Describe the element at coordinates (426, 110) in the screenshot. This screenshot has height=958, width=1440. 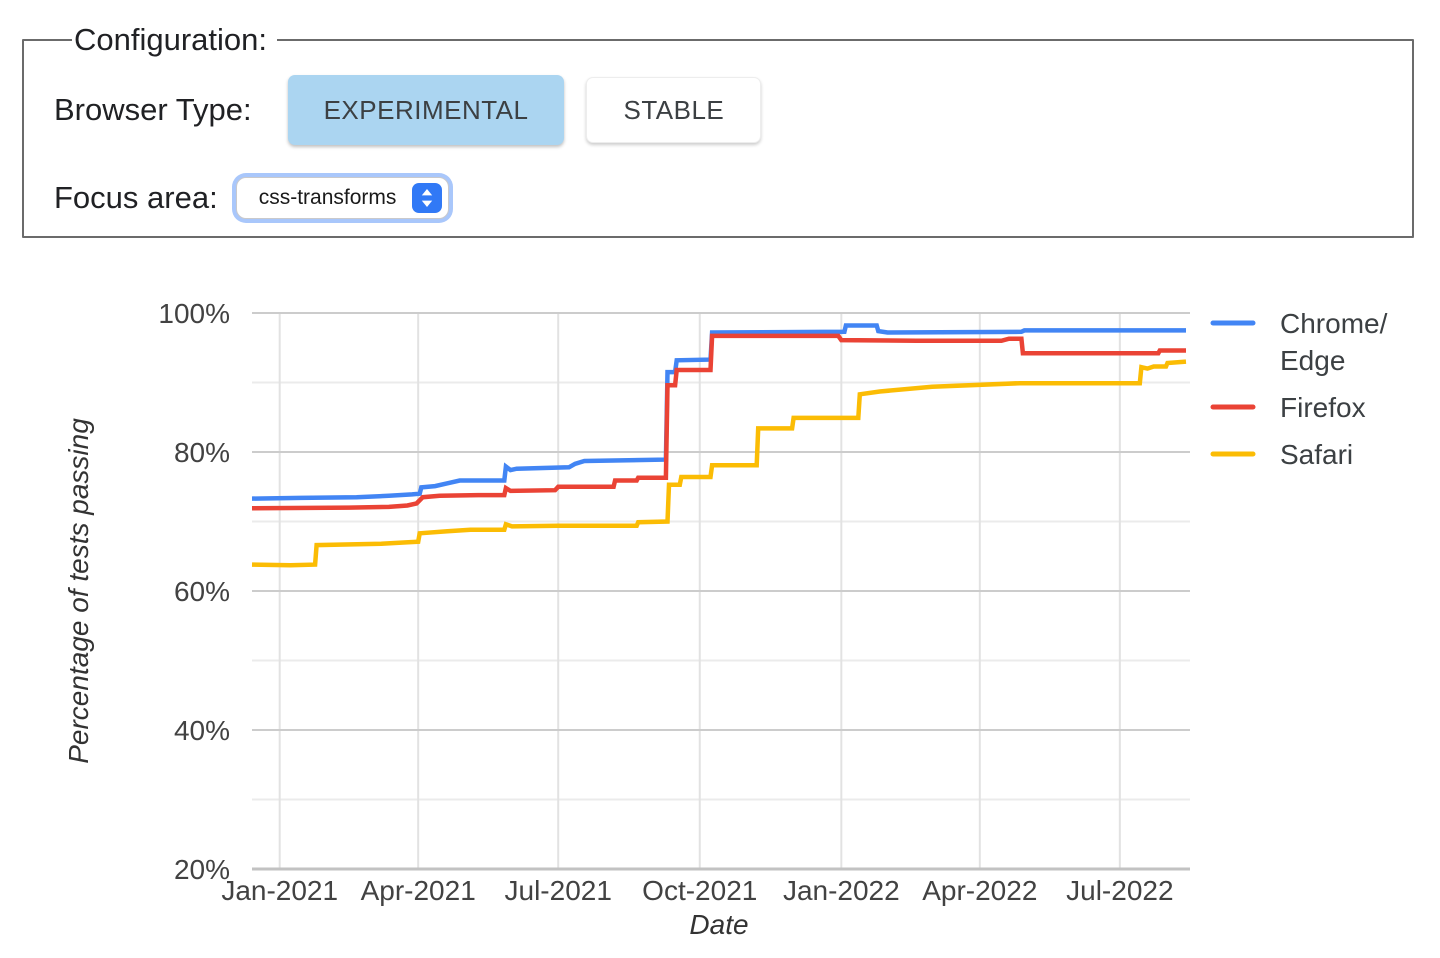
I see `experimental-button: EXPERIMENTAL` at that location.